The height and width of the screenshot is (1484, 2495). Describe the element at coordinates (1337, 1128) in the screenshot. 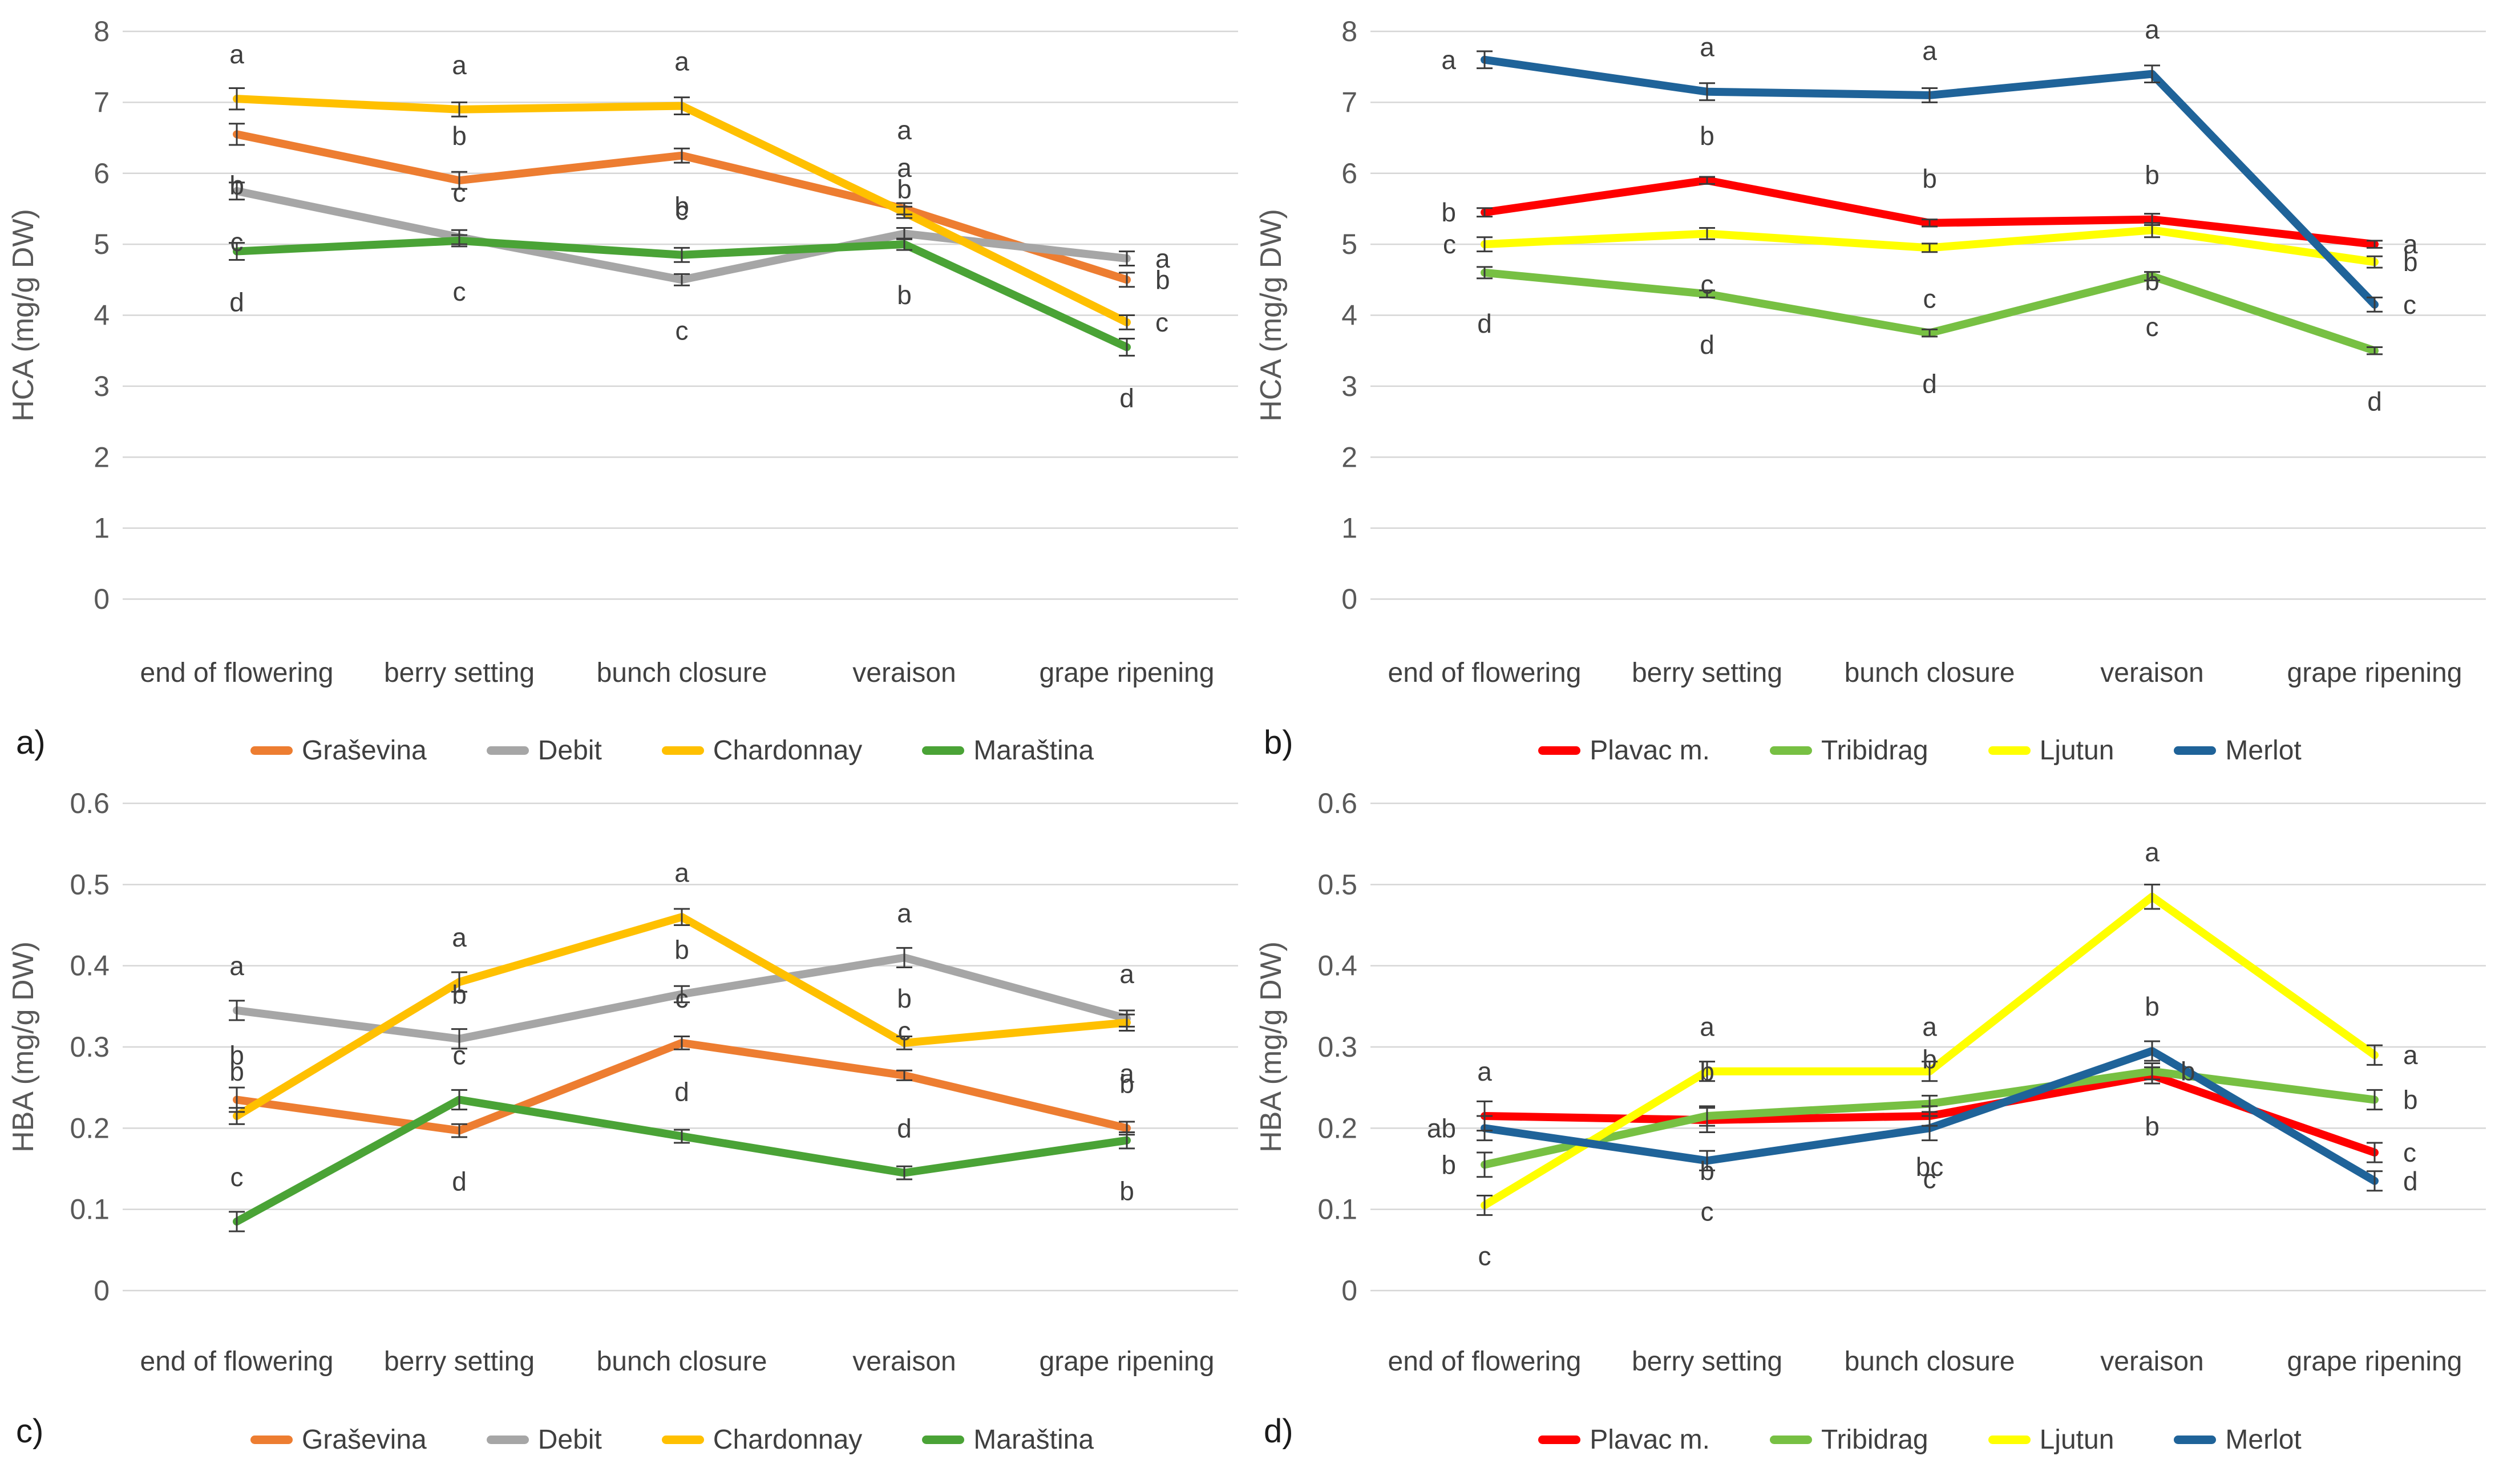

I see `y-tick-label: 0.2` at that location.